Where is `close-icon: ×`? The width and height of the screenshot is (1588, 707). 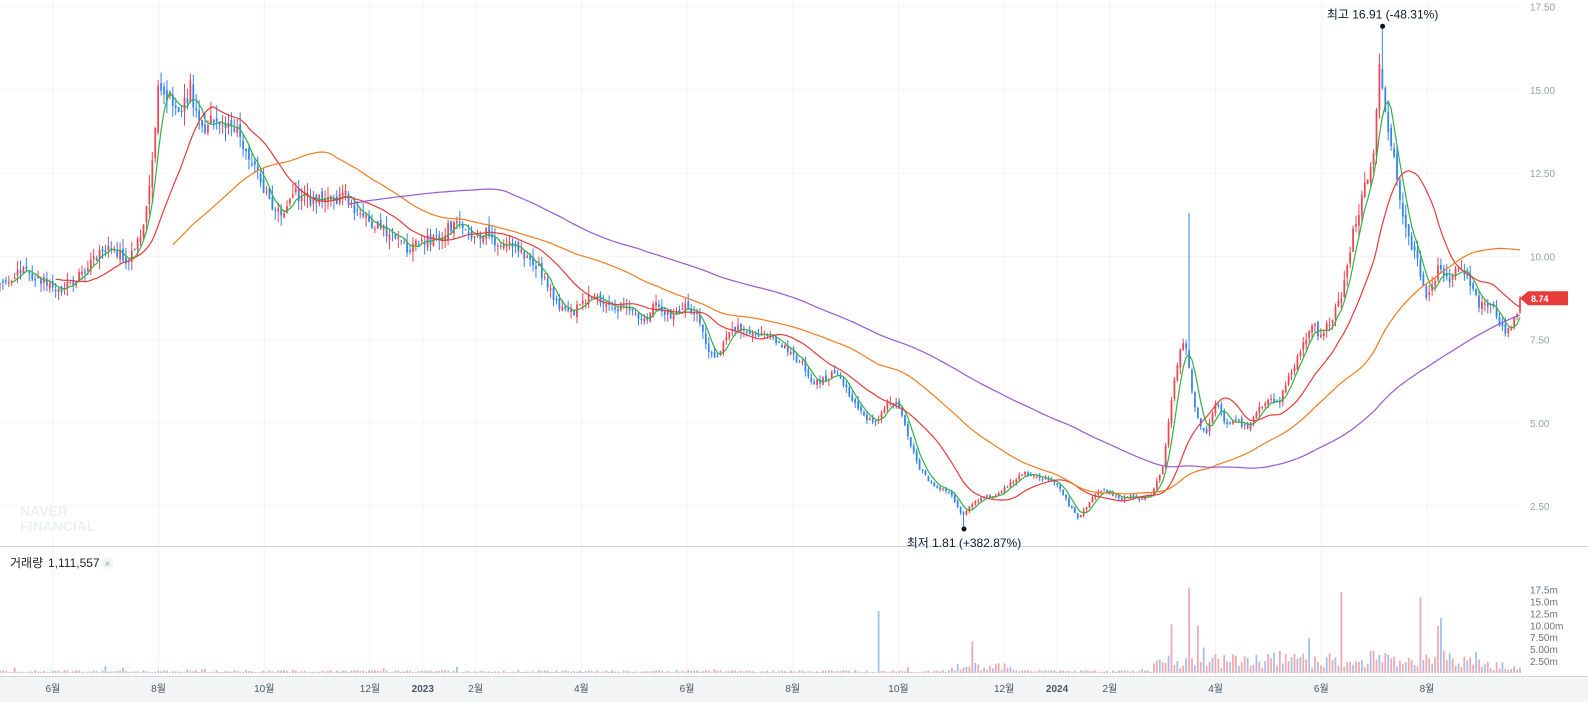 close-icon: × is located at coordinates (108, 564).